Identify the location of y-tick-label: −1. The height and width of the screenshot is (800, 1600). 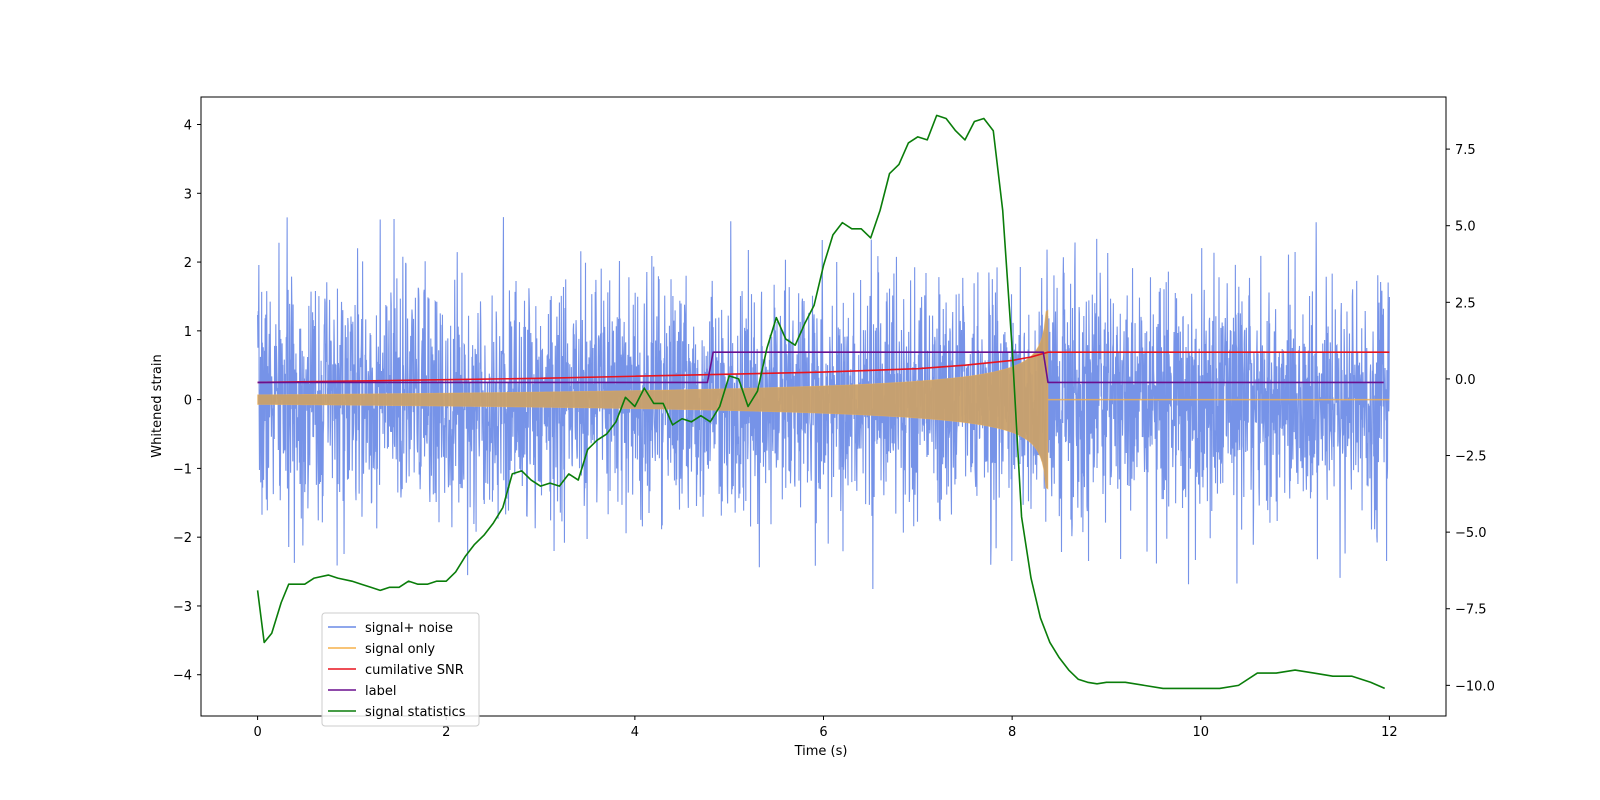
(182, 469).